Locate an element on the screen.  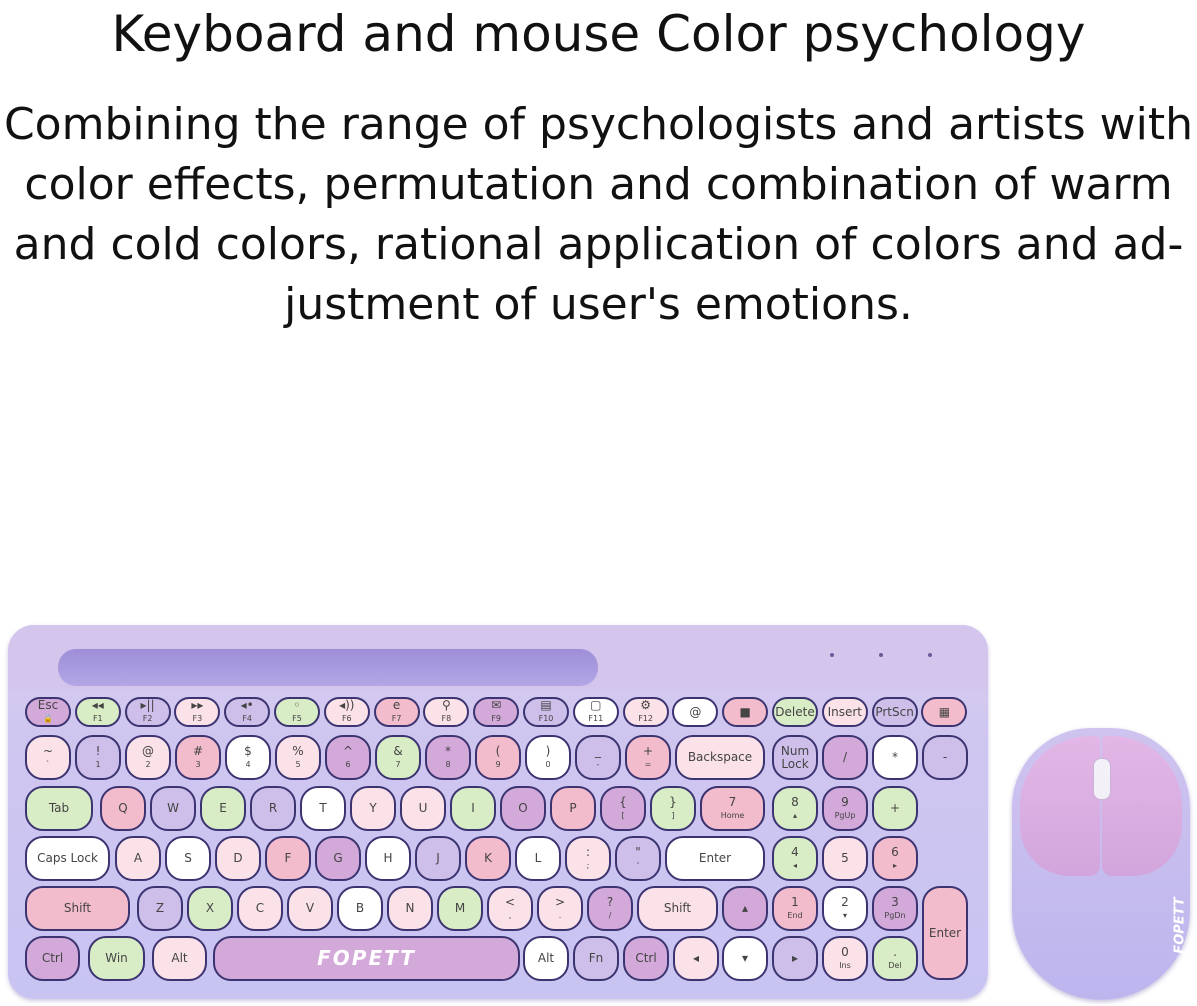
key-sub-label: 8 is located at coordinates (448, 764).